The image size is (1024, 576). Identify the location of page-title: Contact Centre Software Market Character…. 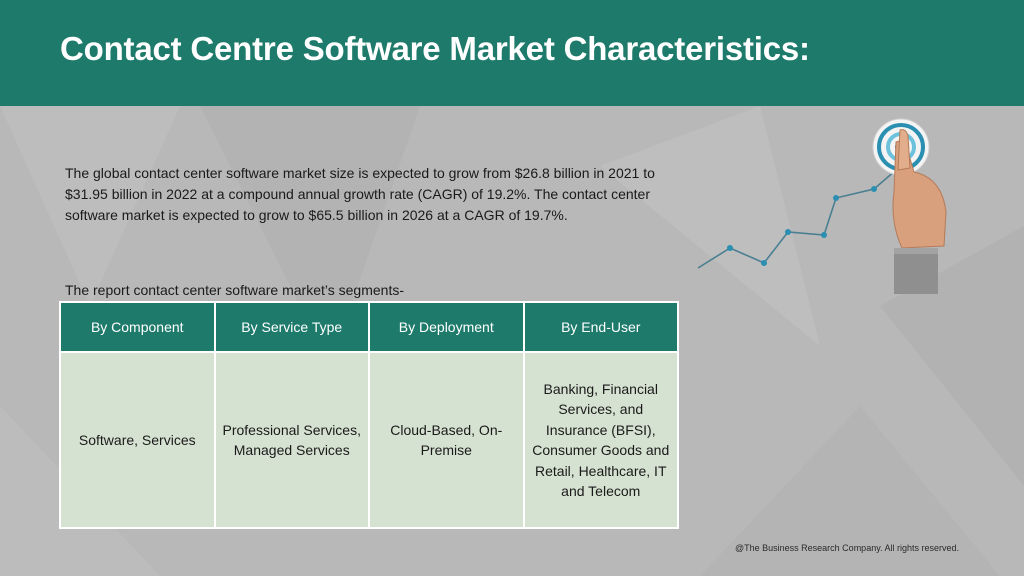
(435, 48).